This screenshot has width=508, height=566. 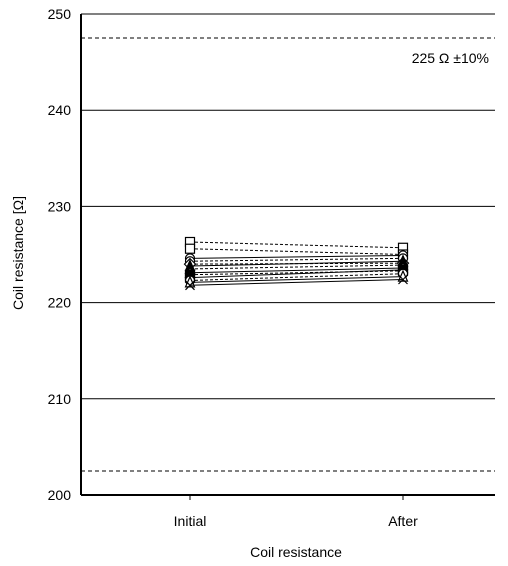 I want to click on series-12-line, so click(x=296, y=282).